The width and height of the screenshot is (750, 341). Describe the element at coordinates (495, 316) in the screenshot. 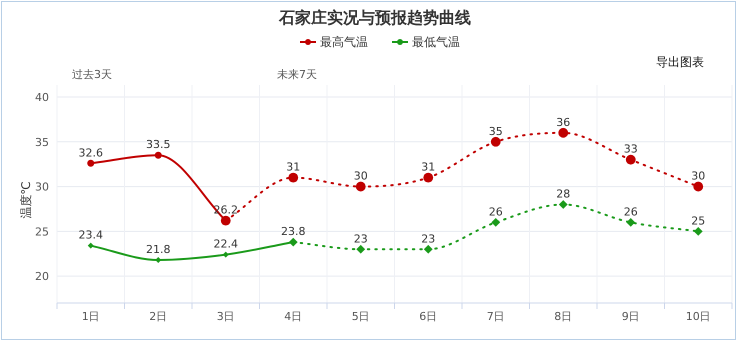

I see `x-tick-label: 7日` at that location.